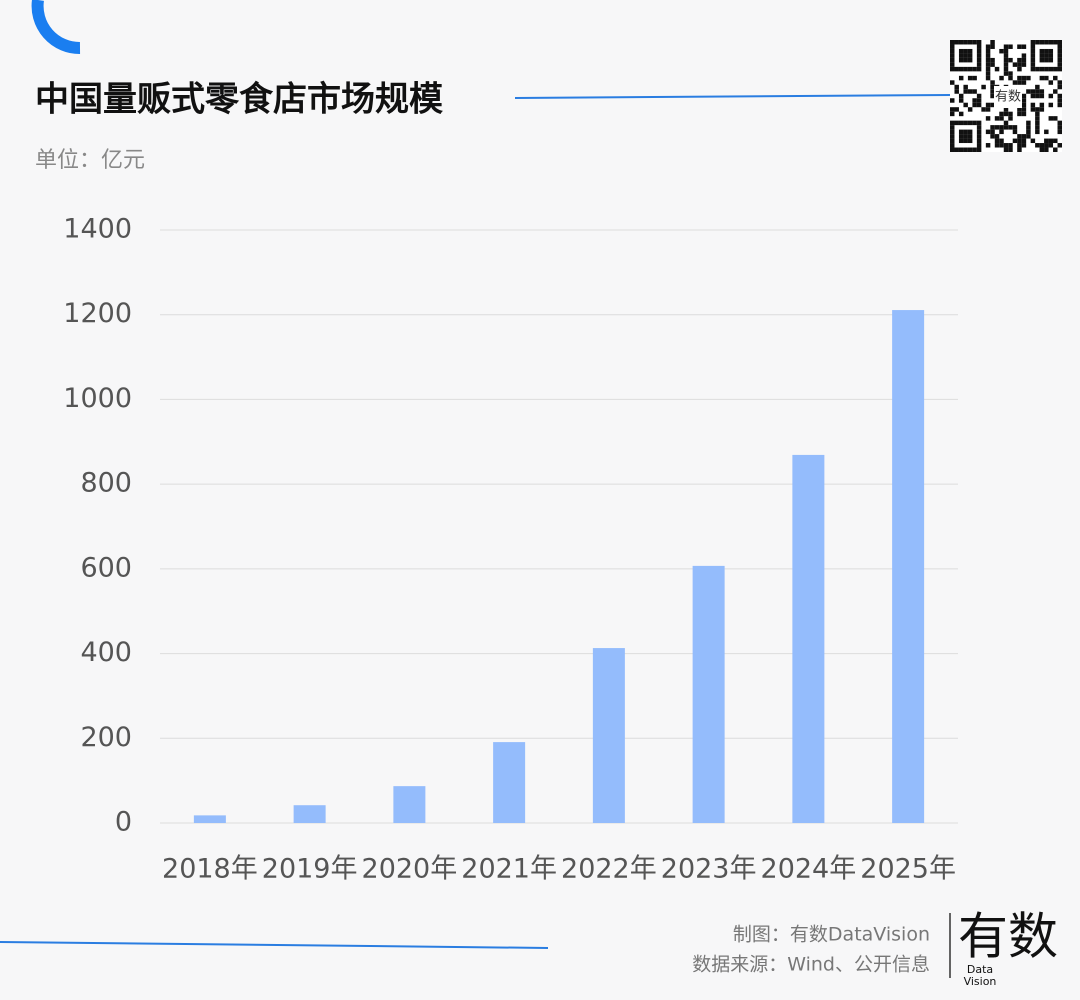 The image size is (1080, 1000). I want to click on y-tick-label: 1200, so click(97, 313).